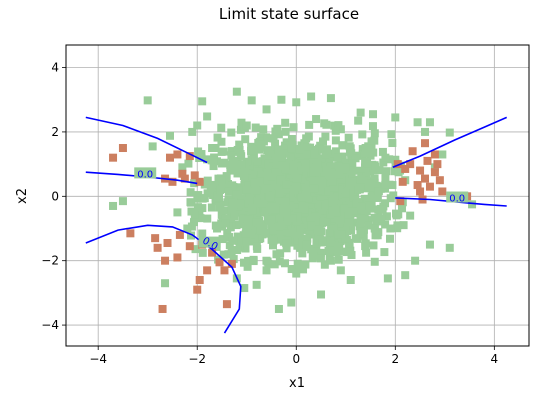 This screenshot has width=549, height=401. I want to click on x-tick-label: −4, so click(98, 359).